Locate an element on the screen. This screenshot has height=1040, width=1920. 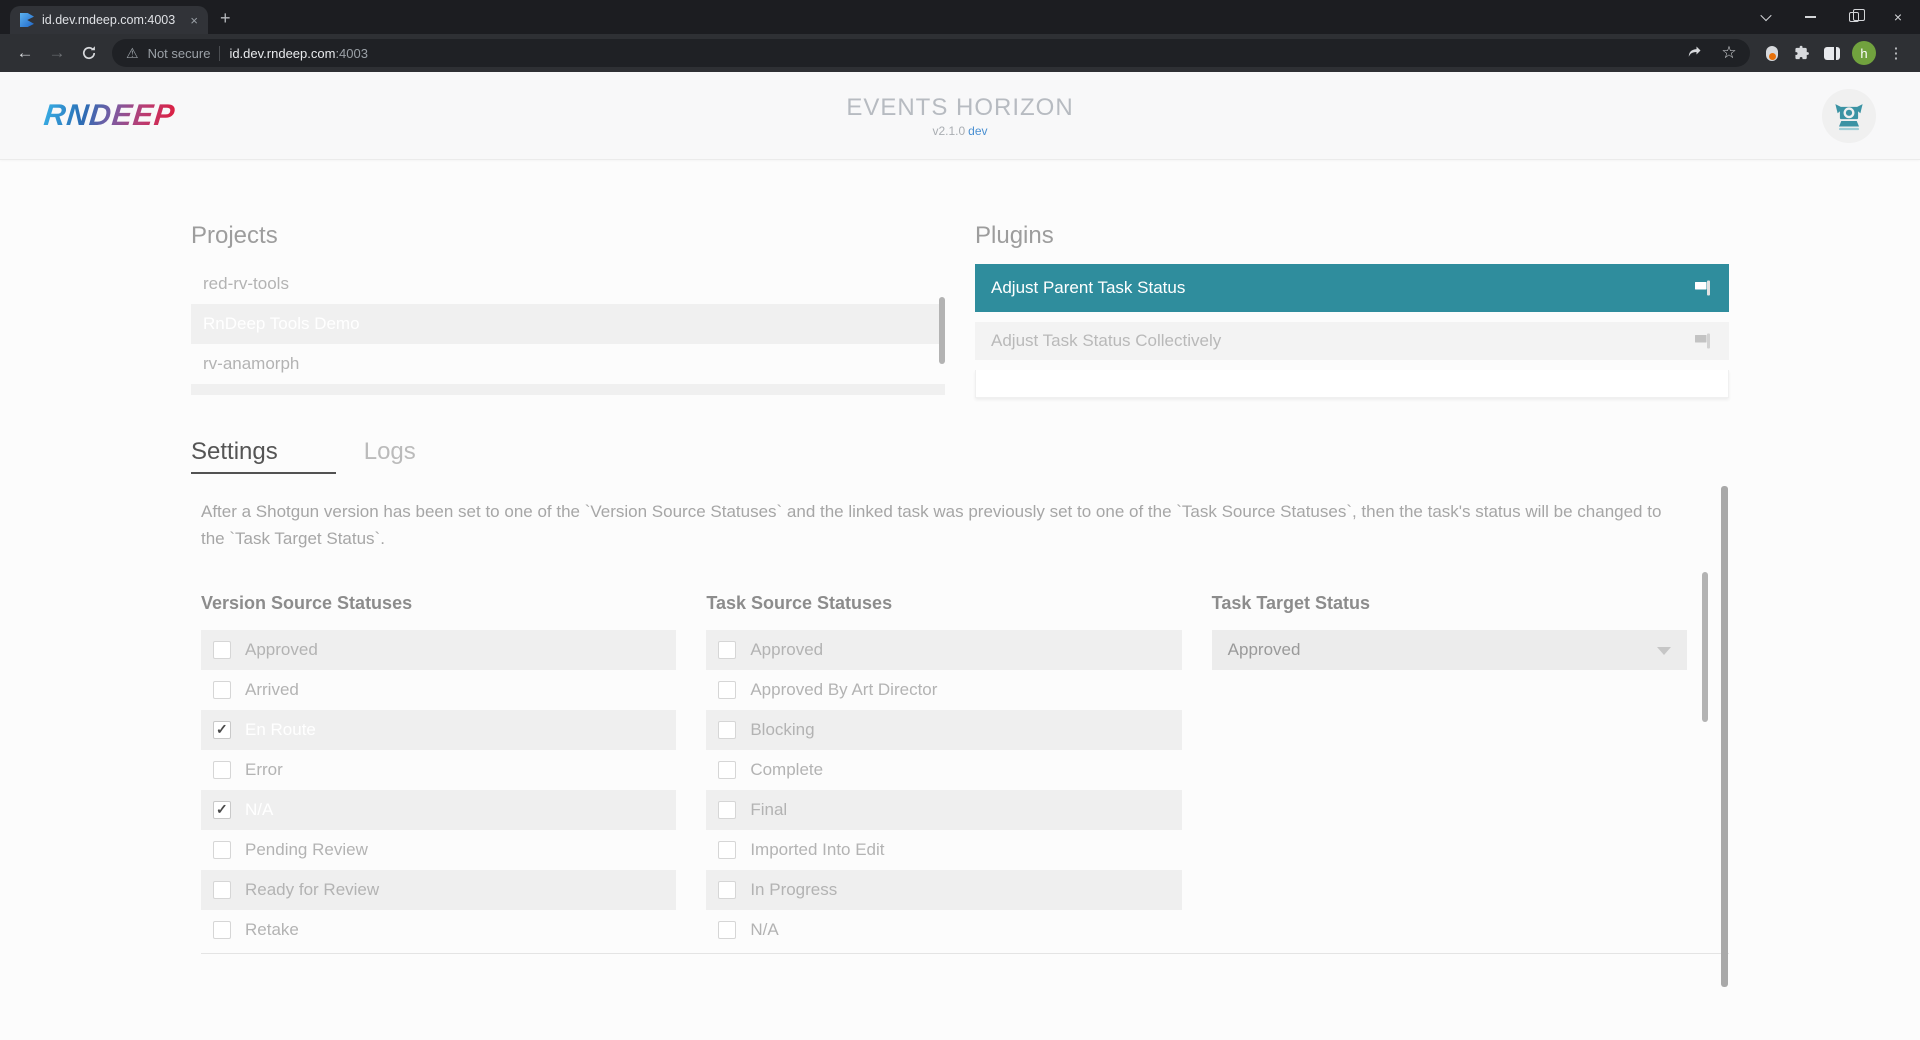
status-label: Pending Review is located at coordinates (306, 849).